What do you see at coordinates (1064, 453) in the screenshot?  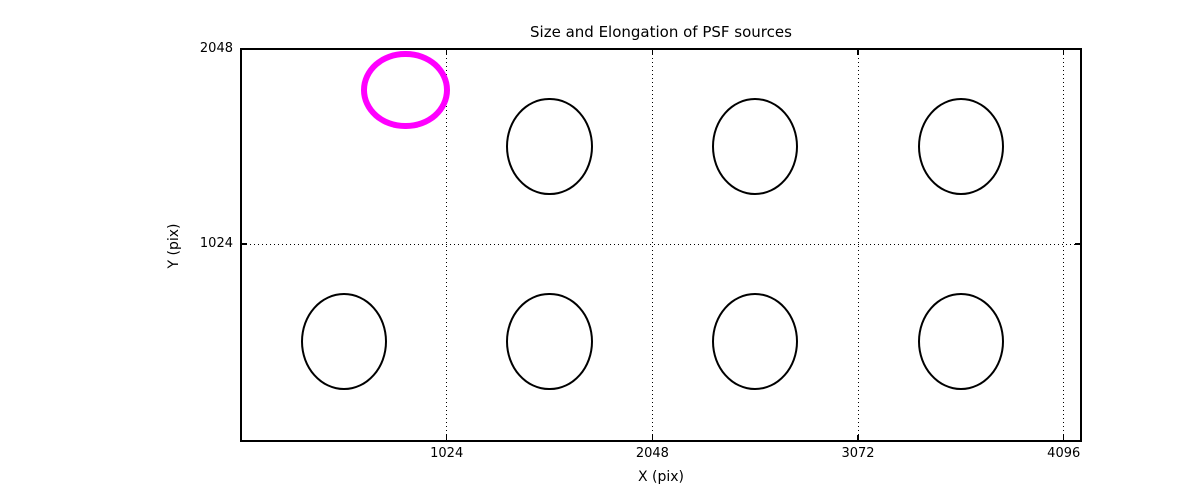 I see `x-tick-label: 4096` at bounding box center [1064, 453].